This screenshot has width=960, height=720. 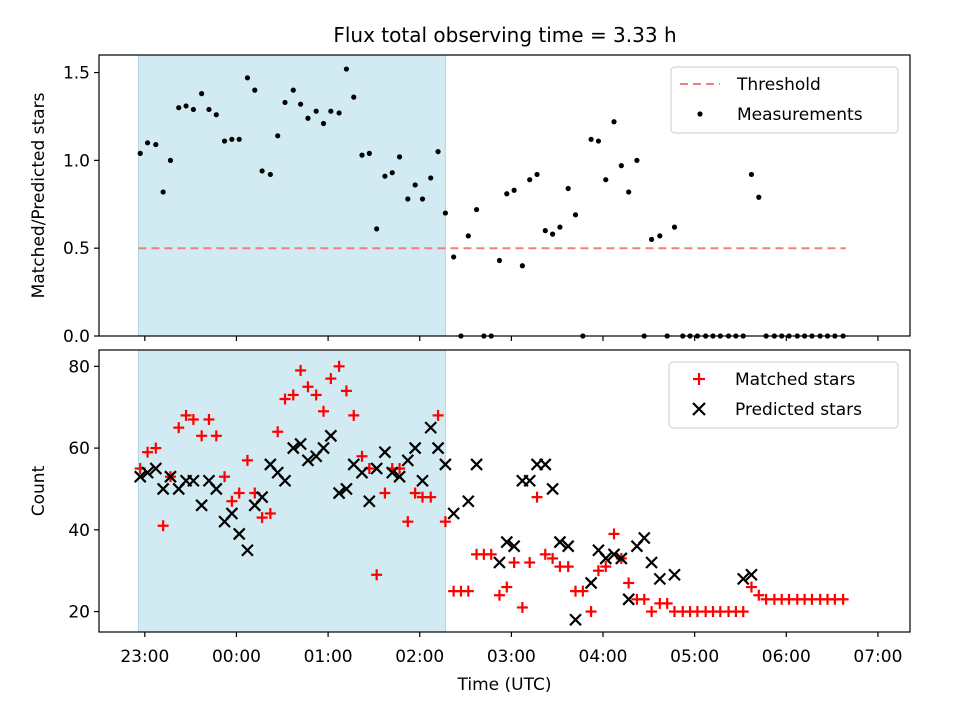 I want to click on count-legend: Matched stars Predicted stars, so click(x=783, y=395).